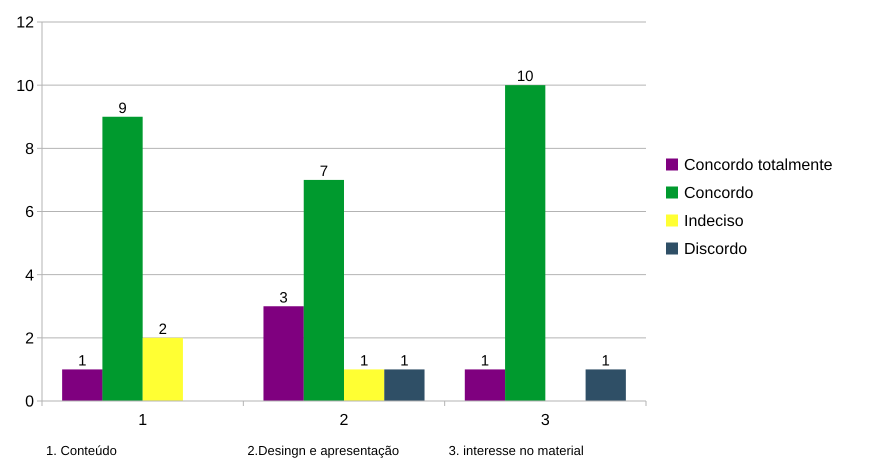 Image resolution: width=894 pixels, height=473 pixels. Describe the element at coordinates (525, 77) in the screenshot. I see `data-label: 10` at that location.